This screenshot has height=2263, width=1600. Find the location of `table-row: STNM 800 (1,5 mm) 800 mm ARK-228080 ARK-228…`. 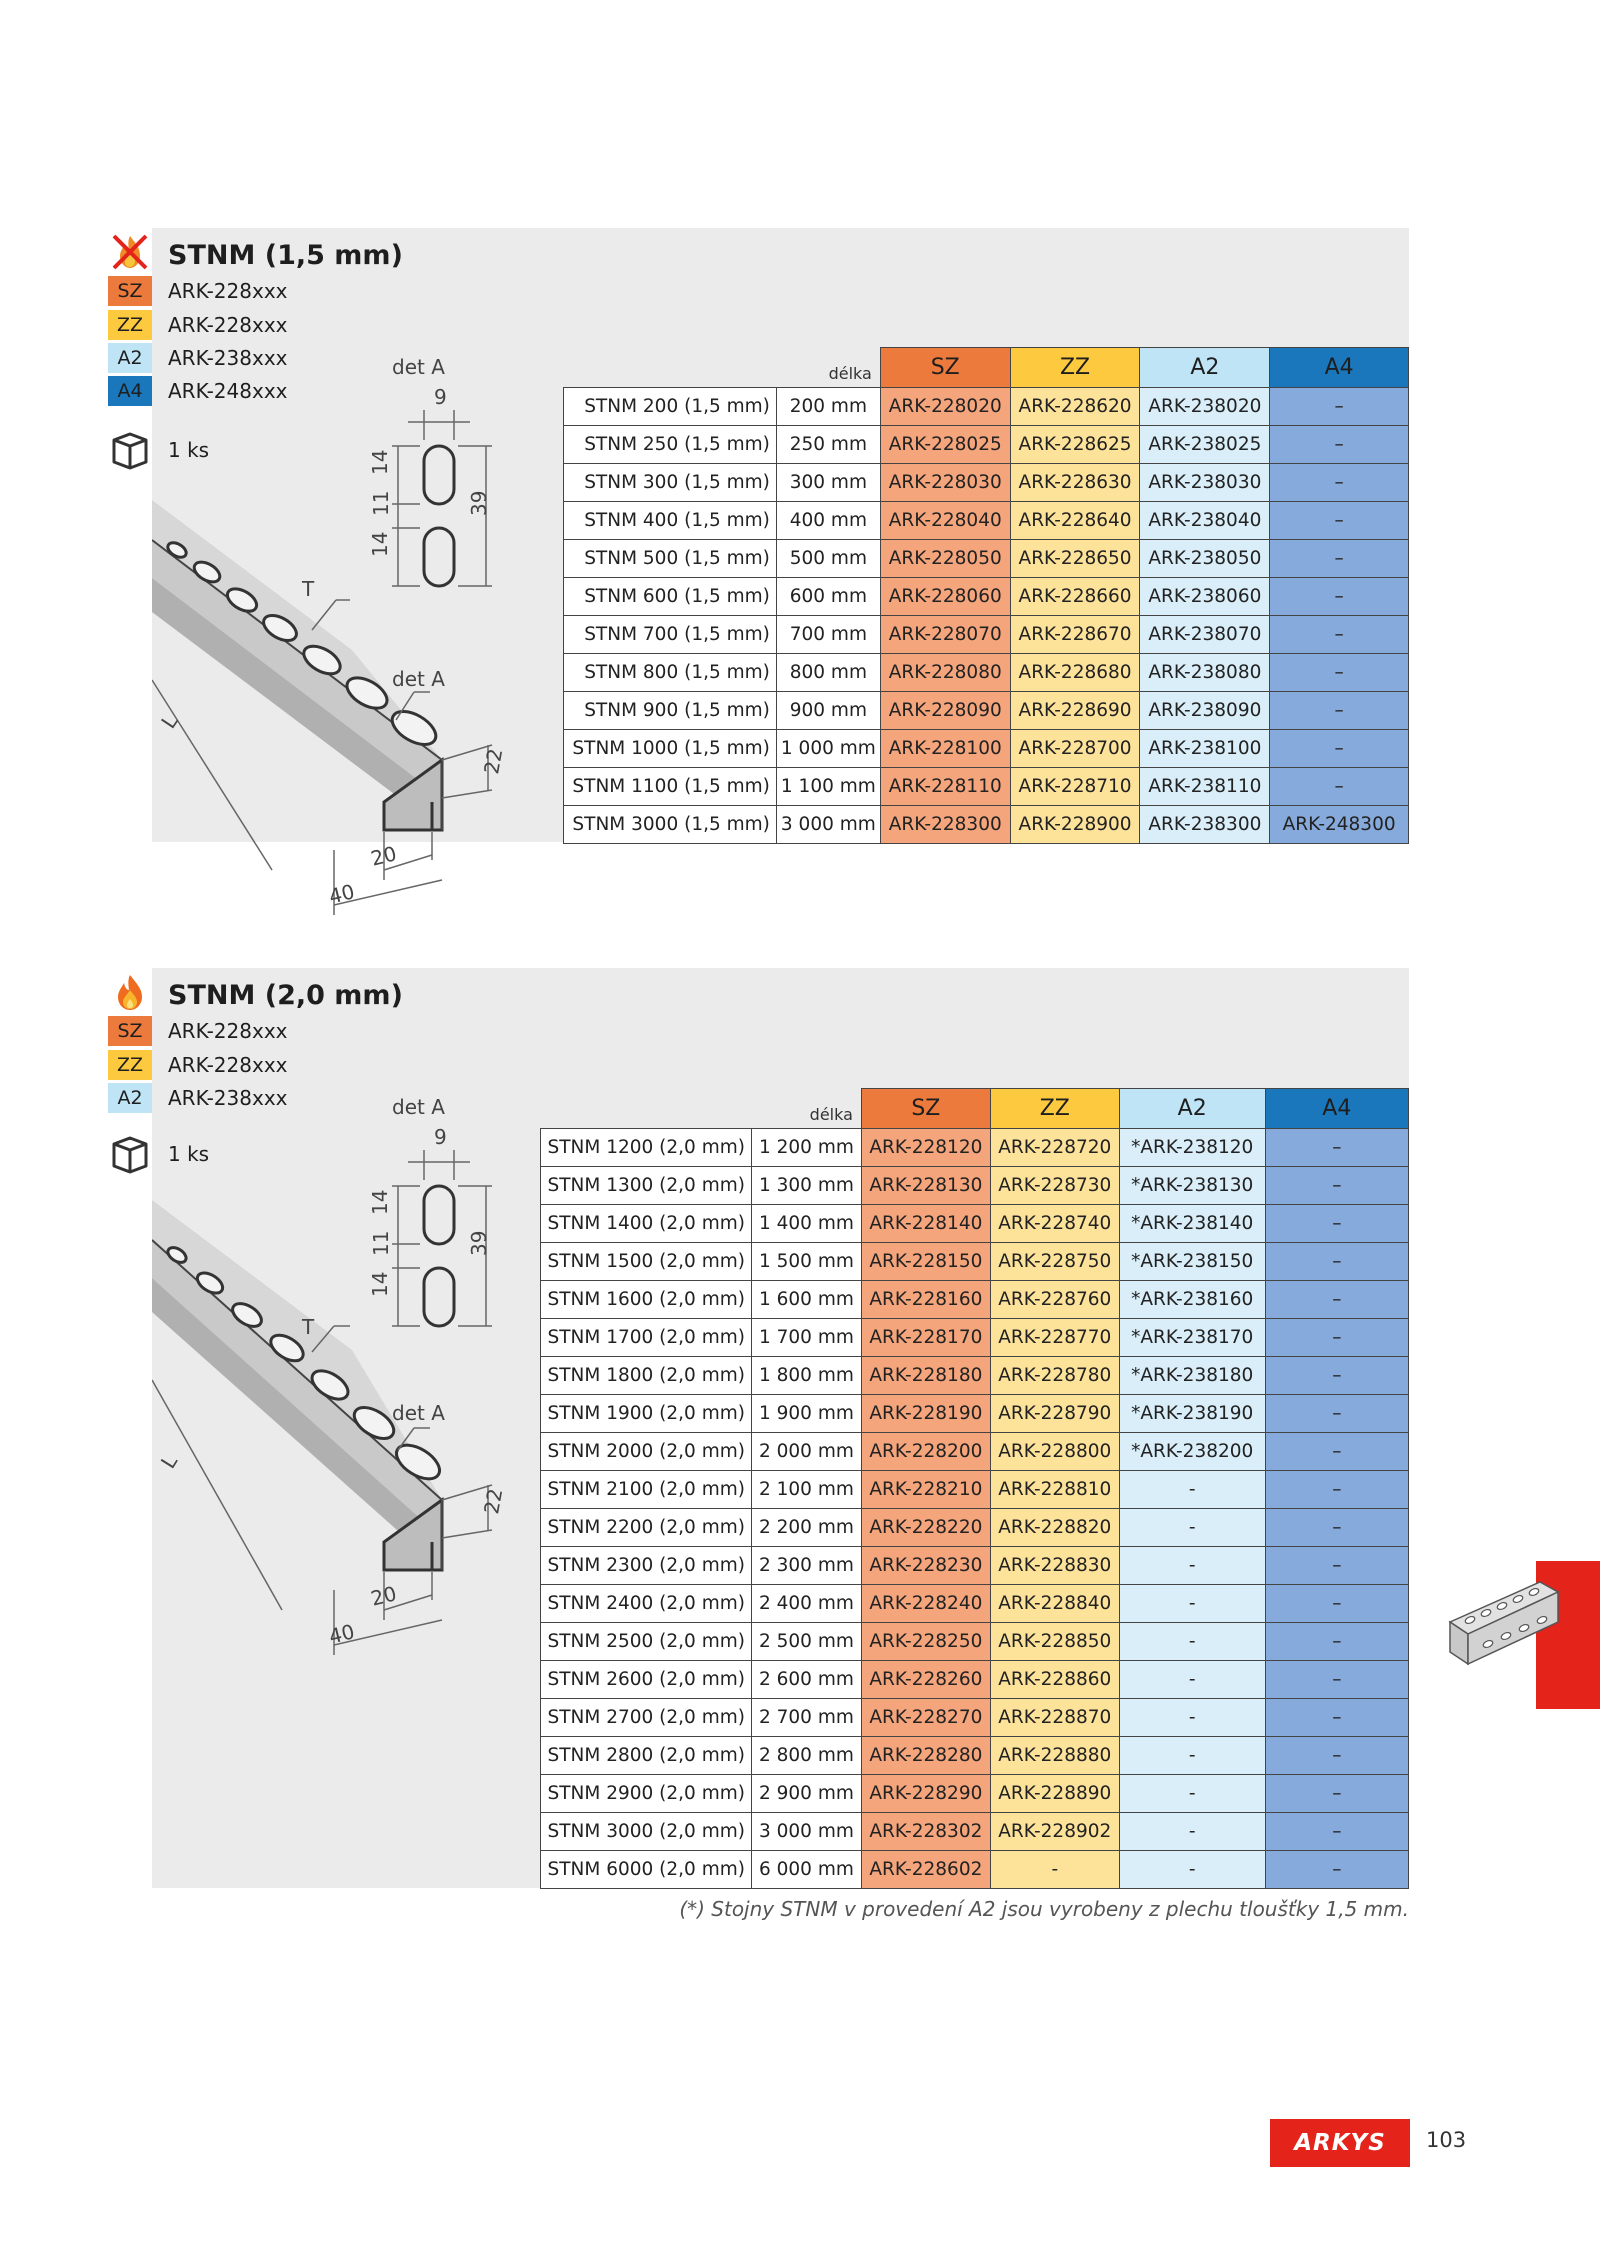

table-row: STNM 800 (1,5 mm) 800 mm ARK-228080 ARK-228… is located at coordinates (986, 672).